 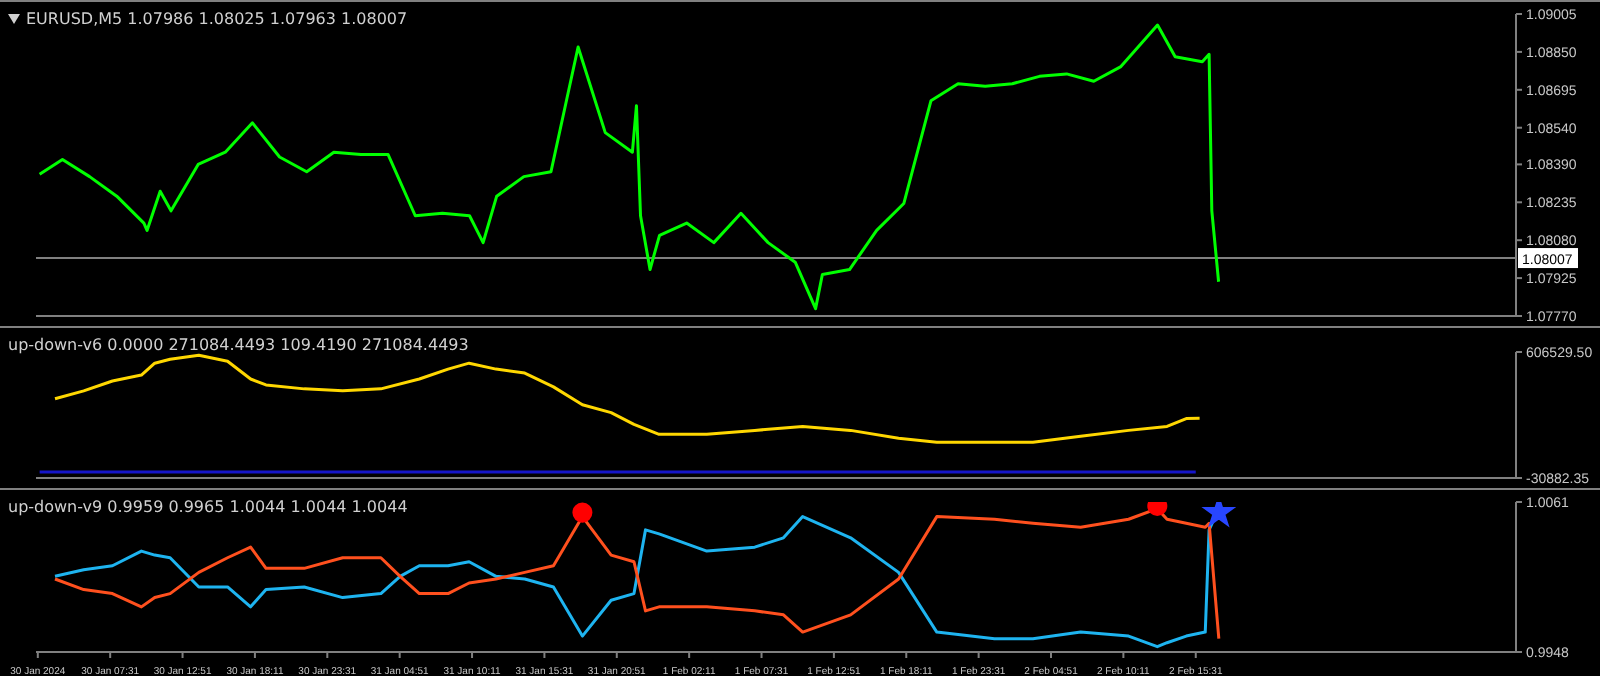 I want to click on line-series, so click(x=627, y=398).